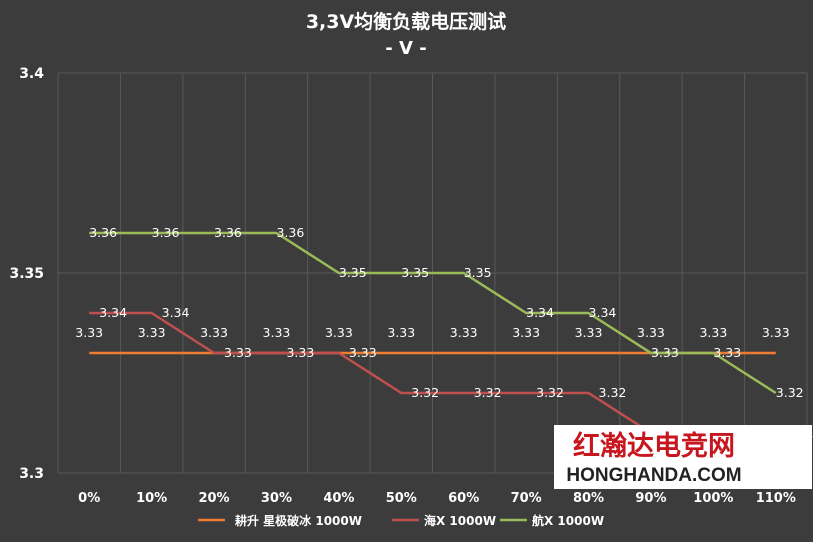  What do you see at coordinates (31, 474) in the screenshot?
I see `y-tick-label: 3.3` at bounding box center [31, 474].